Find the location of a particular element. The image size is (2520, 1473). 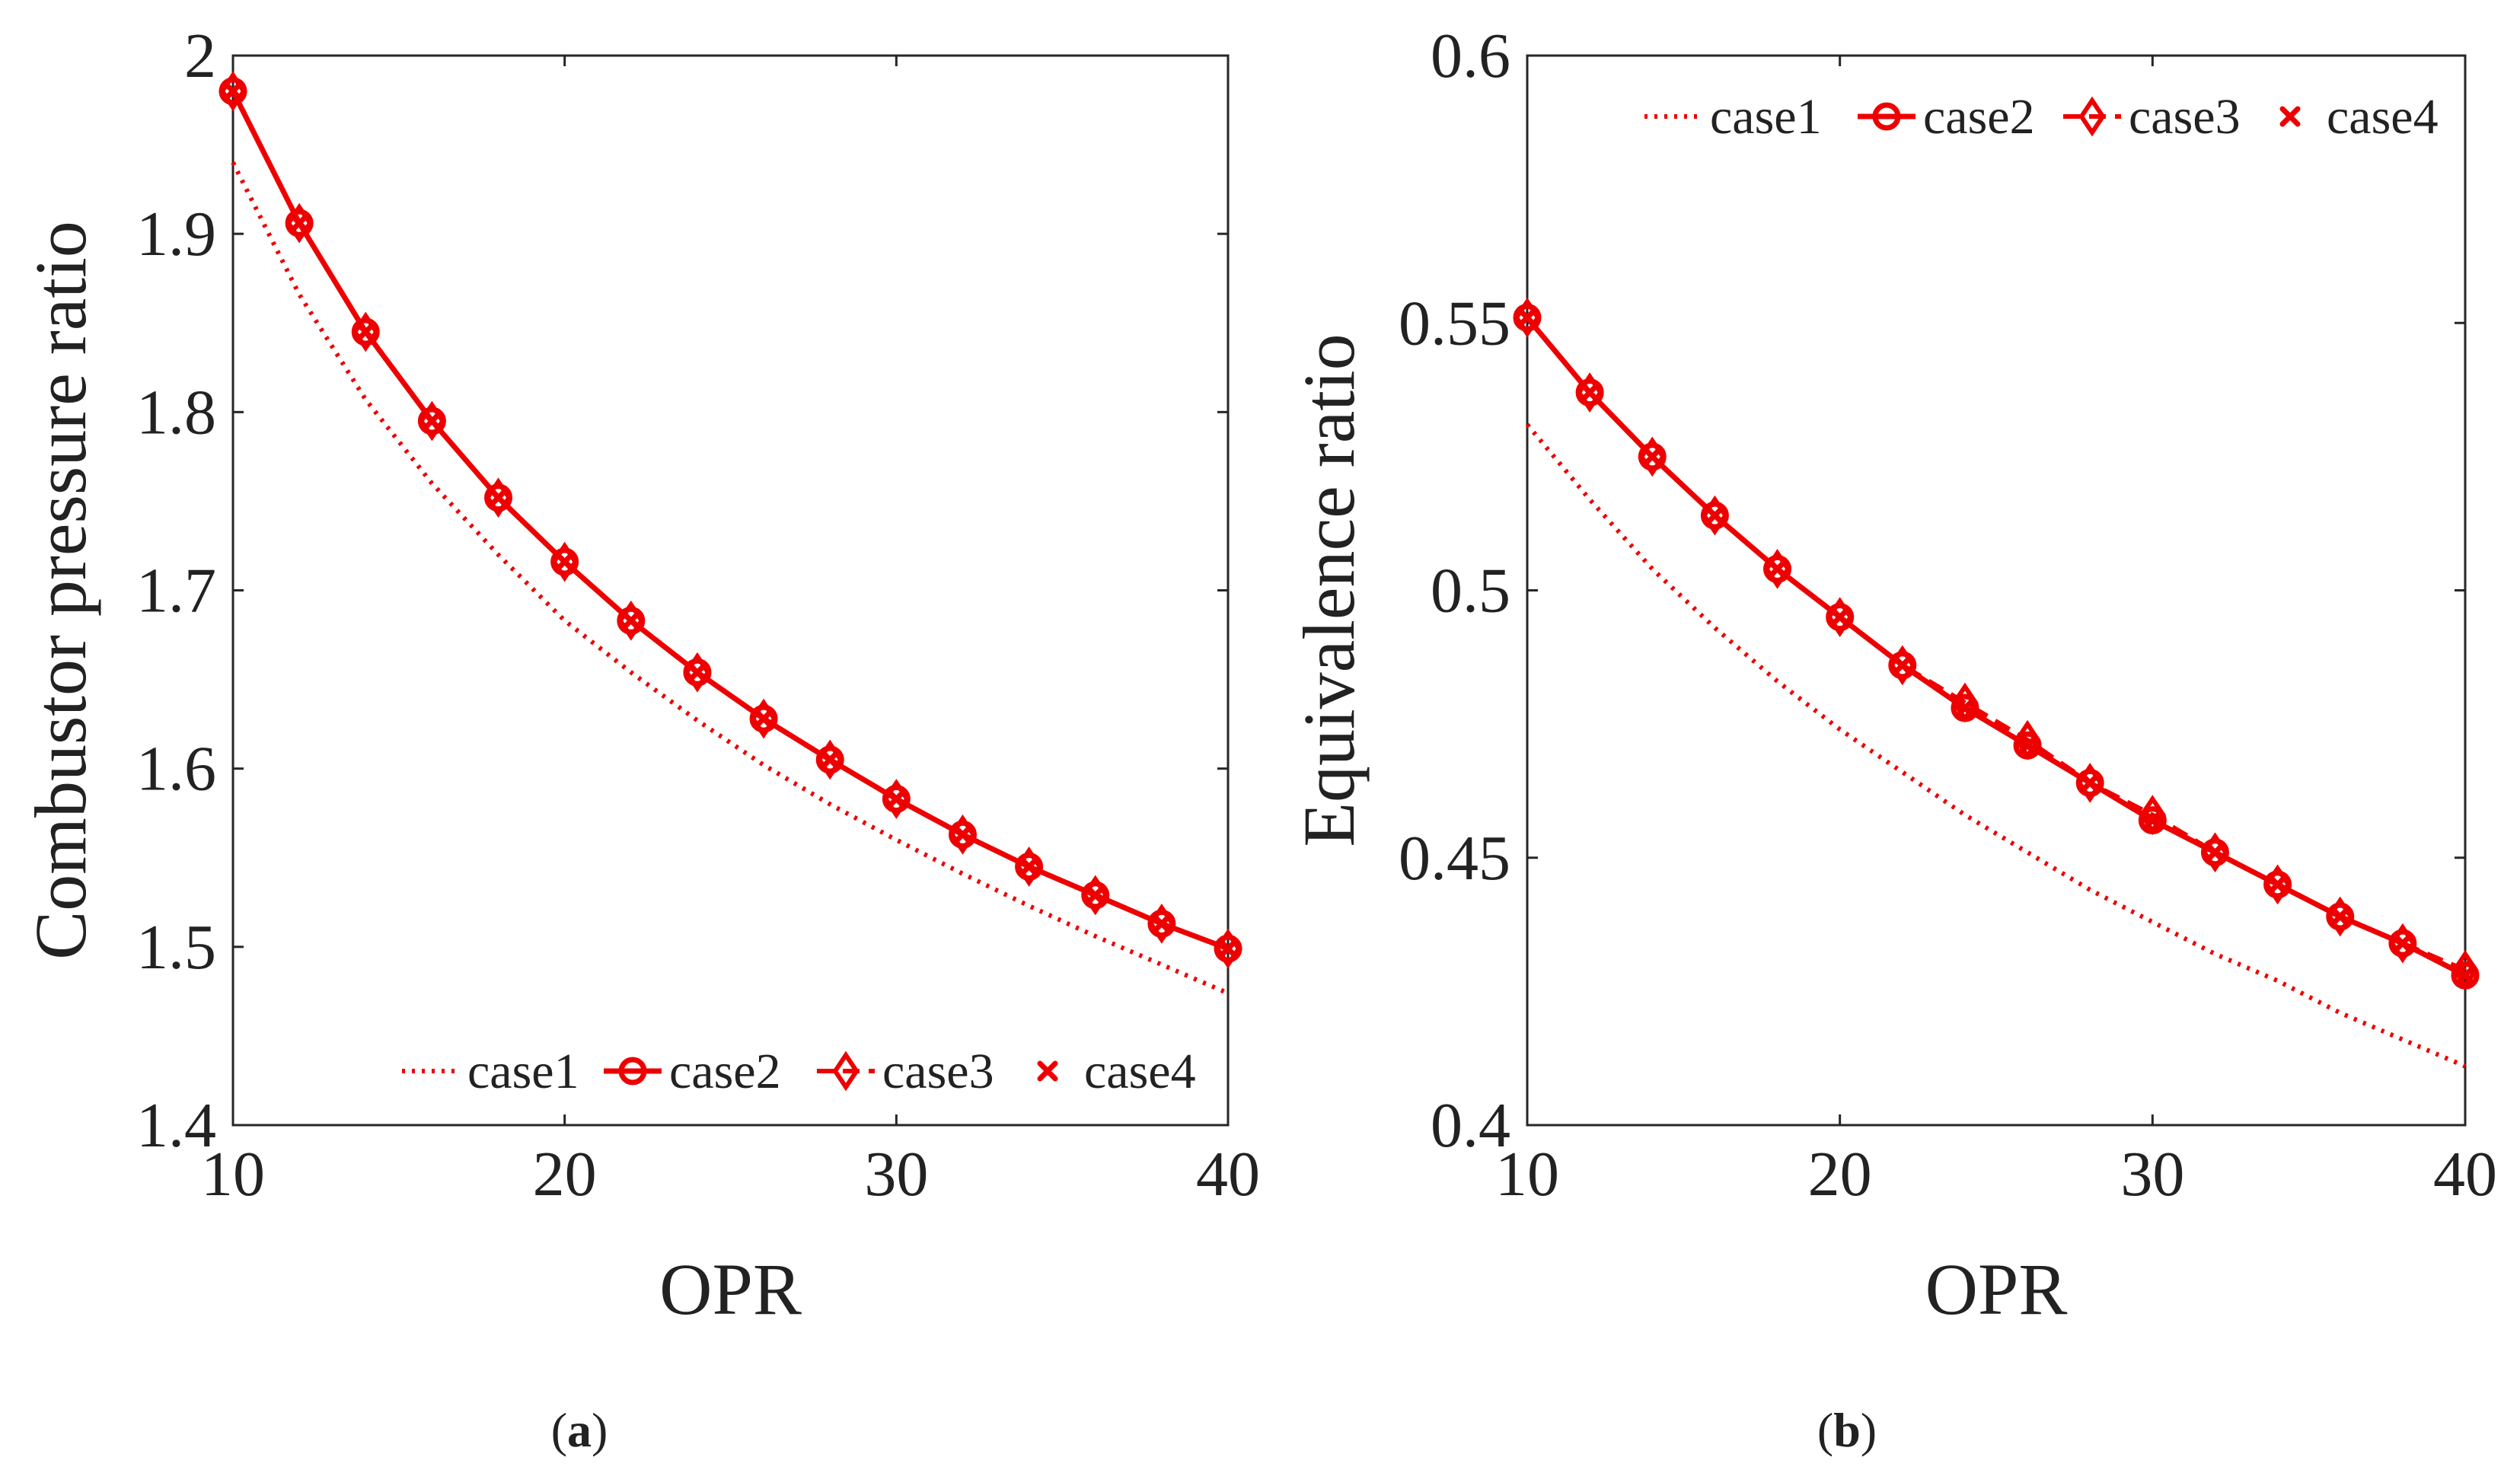

legend-label-case3: case3 is located at coordinates (2185, 117).